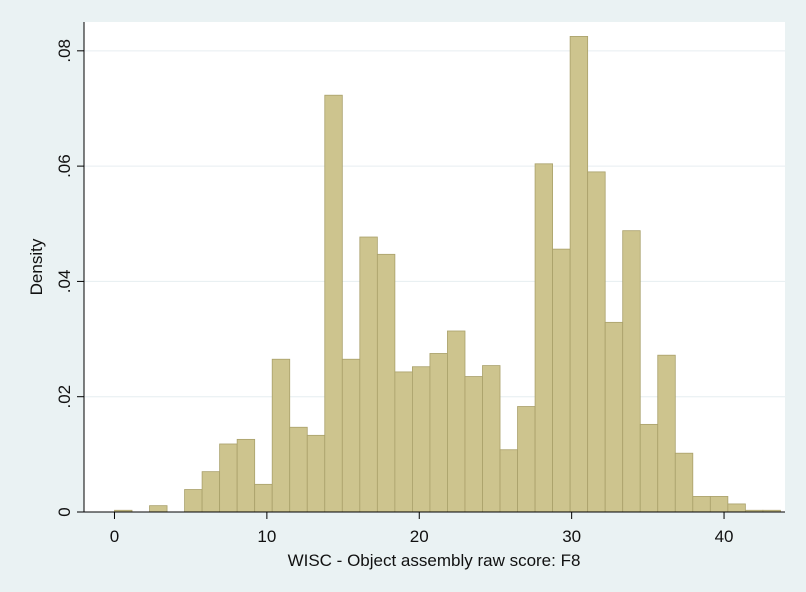 This screenshot has height=592, width=806. What do you see at coordinates (571, 536) in the screenshot?
I see `x-tick-label: 30` at bounding box center [571, 536].